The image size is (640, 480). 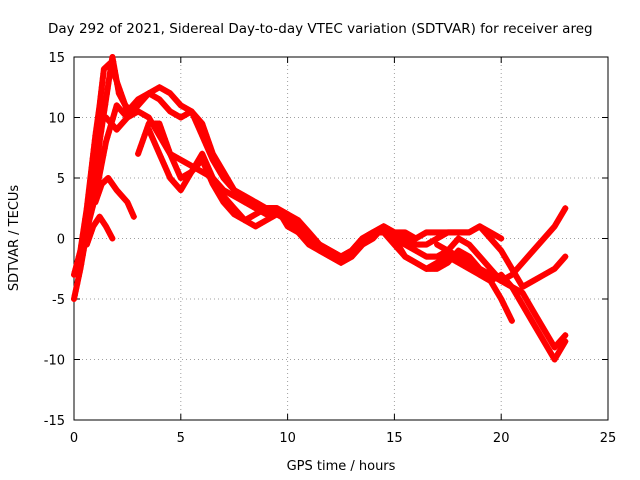 What do you see at coordinates (54, 361) in the screenshot?
I see `y-tick-label: -10` at bounding box center [54, 361].